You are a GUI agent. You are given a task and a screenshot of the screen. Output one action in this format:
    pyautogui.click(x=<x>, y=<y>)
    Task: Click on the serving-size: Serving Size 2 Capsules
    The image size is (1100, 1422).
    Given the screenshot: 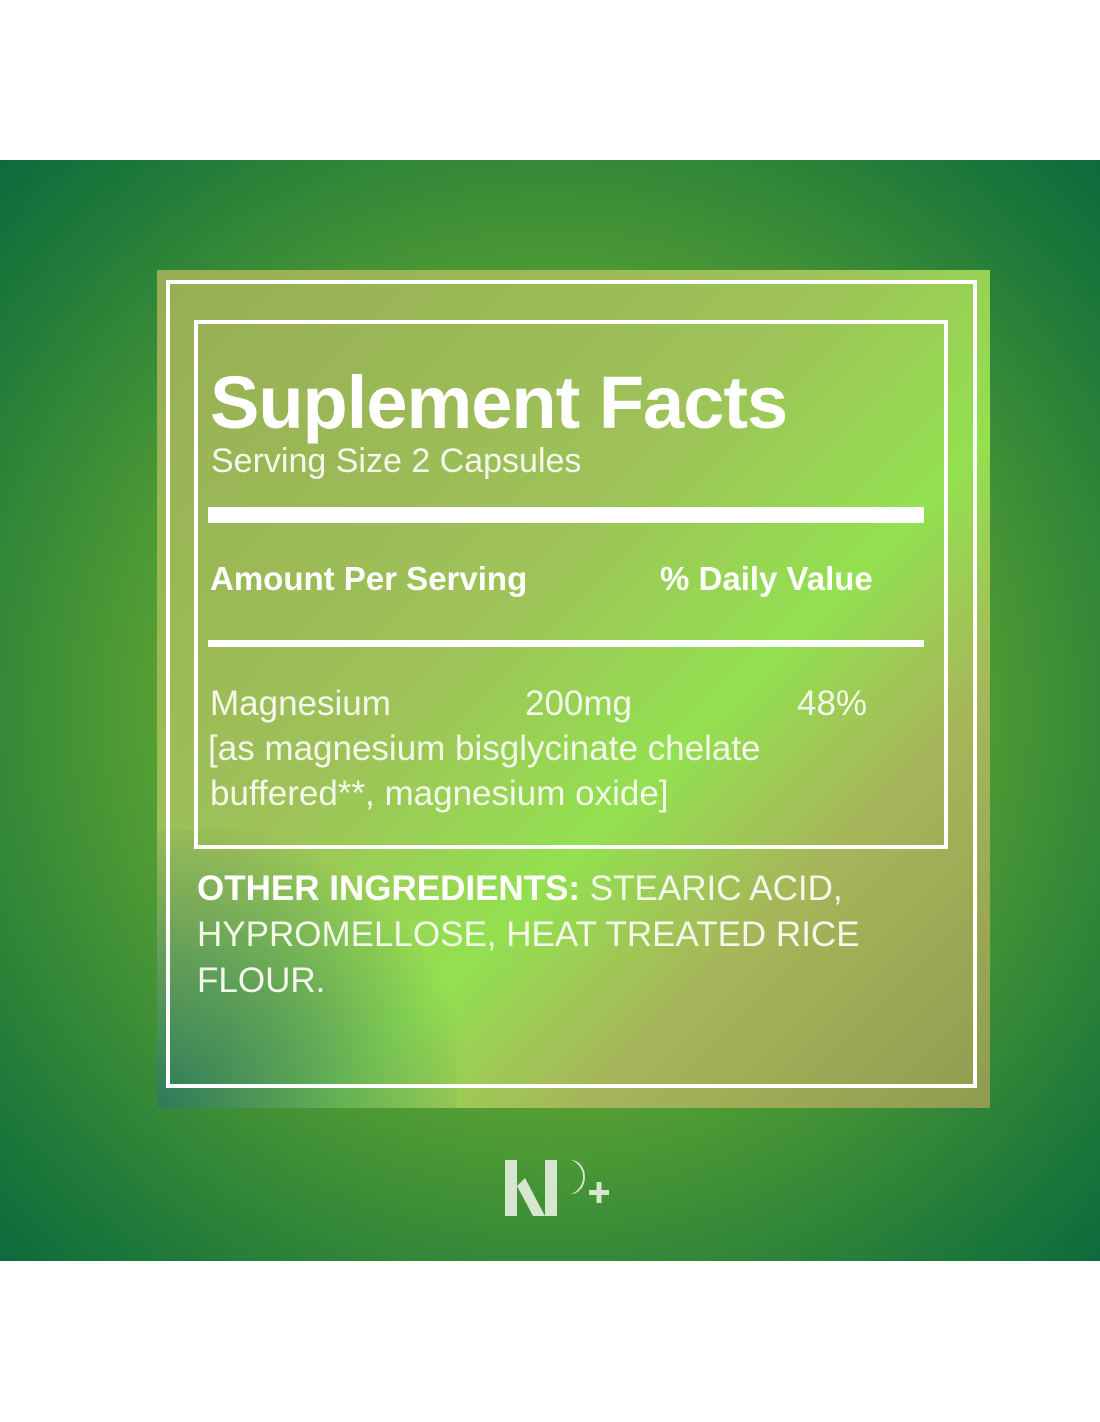 What is the action you would take?
    pyautogui.click(x=396, y=461)
    